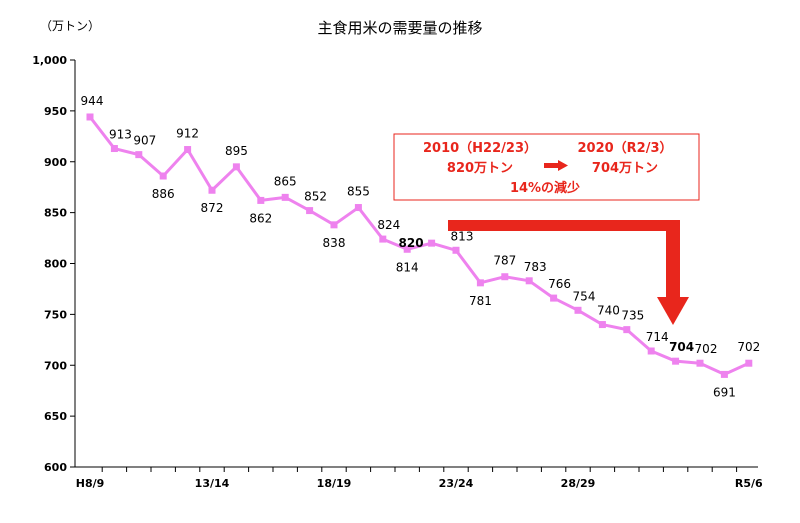  What do you see at coordinates (315, 197) in the screenshot?
I see `data-label: 852` at bounding box center [315, 197].